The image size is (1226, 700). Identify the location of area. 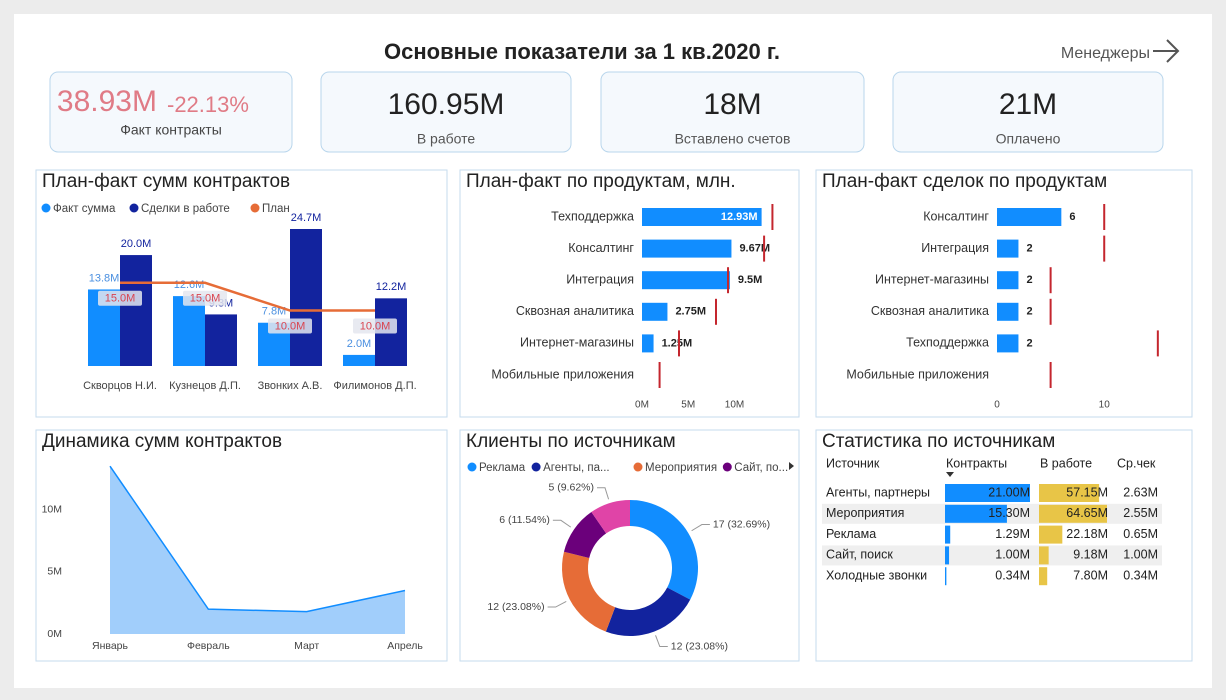
(257, 550).